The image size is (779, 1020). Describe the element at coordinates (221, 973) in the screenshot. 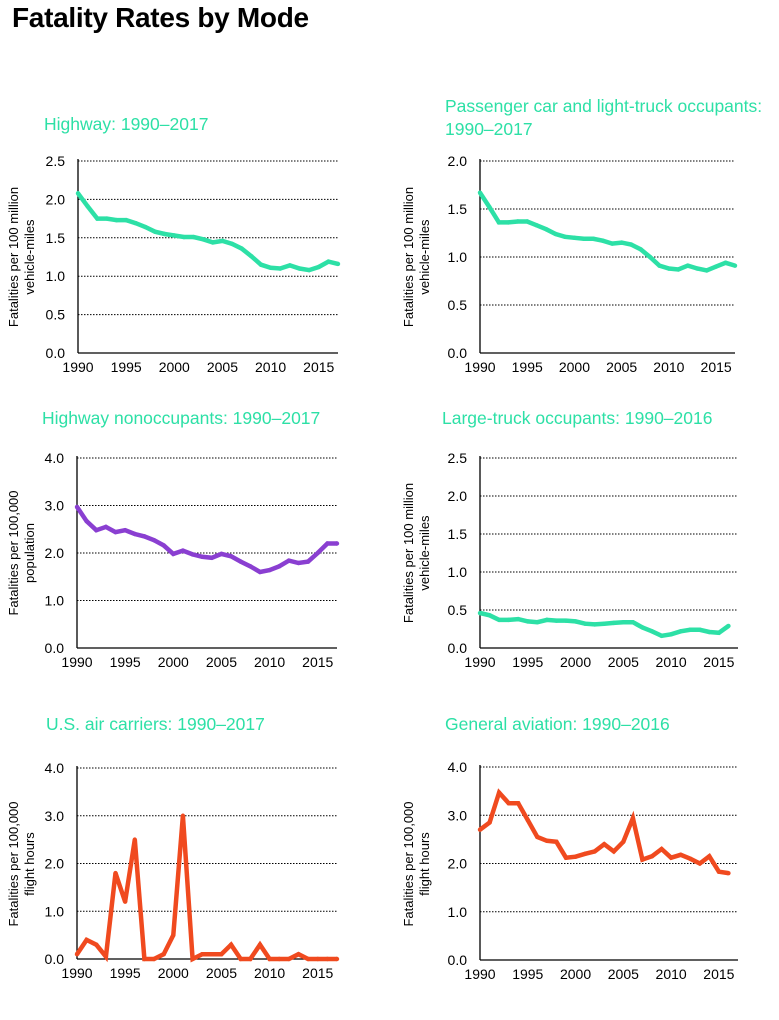

I see `x-tick-label: 2005` at that location.